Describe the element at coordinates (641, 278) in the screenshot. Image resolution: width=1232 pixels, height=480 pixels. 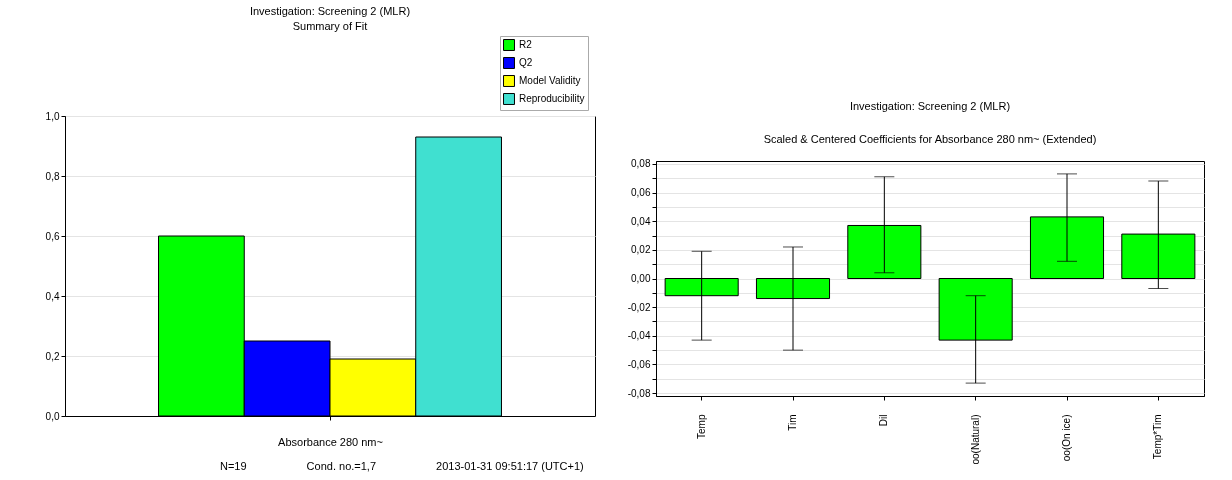
I see `y-tick-label: 0,00` at that location.